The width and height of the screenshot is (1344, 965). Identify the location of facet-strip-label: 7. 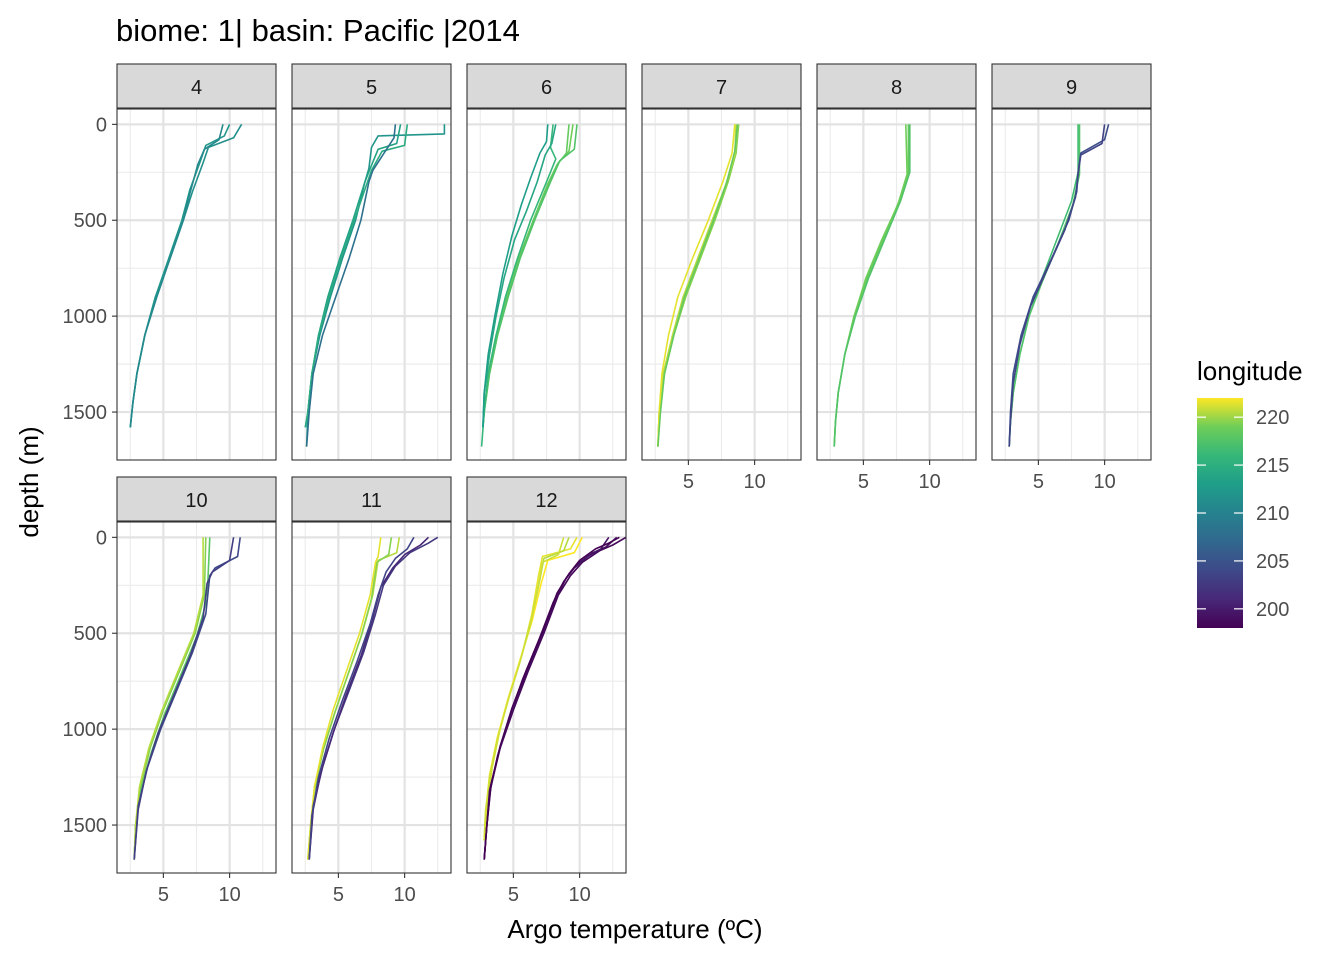
(721, 88).